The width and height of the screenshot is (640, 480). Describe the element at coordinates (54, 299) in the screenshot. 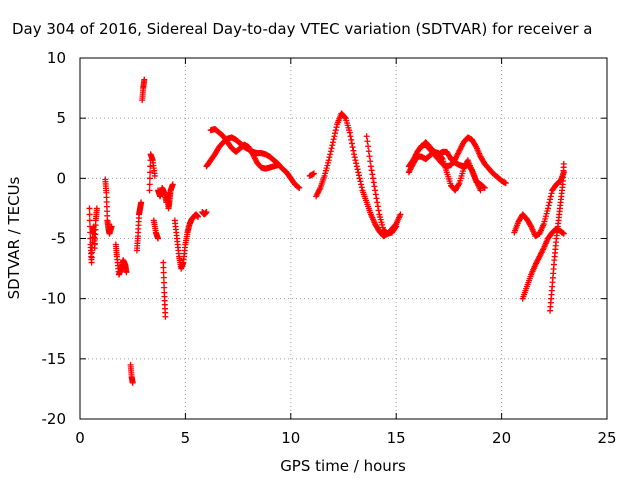

I see `y-tick-label: -10` at that location.